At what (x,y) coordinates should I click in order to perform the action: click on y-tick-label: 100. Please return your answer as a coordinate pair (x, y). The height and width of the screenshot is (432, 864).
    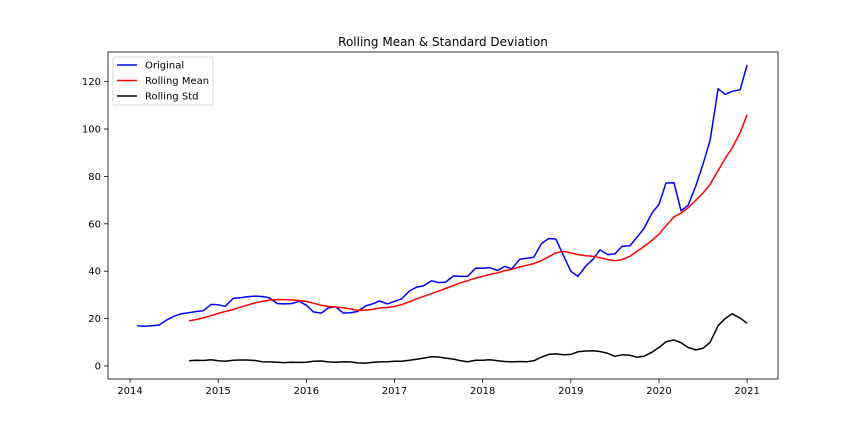
    Looking at the image, I should click on (91, 130).